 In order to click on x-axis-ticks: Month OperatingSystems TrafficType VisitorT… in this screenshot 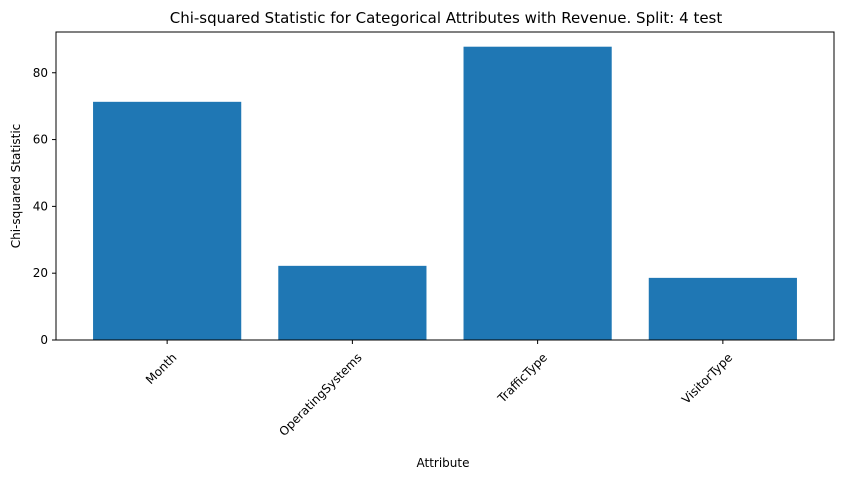, I will do `click(439, 389)`.